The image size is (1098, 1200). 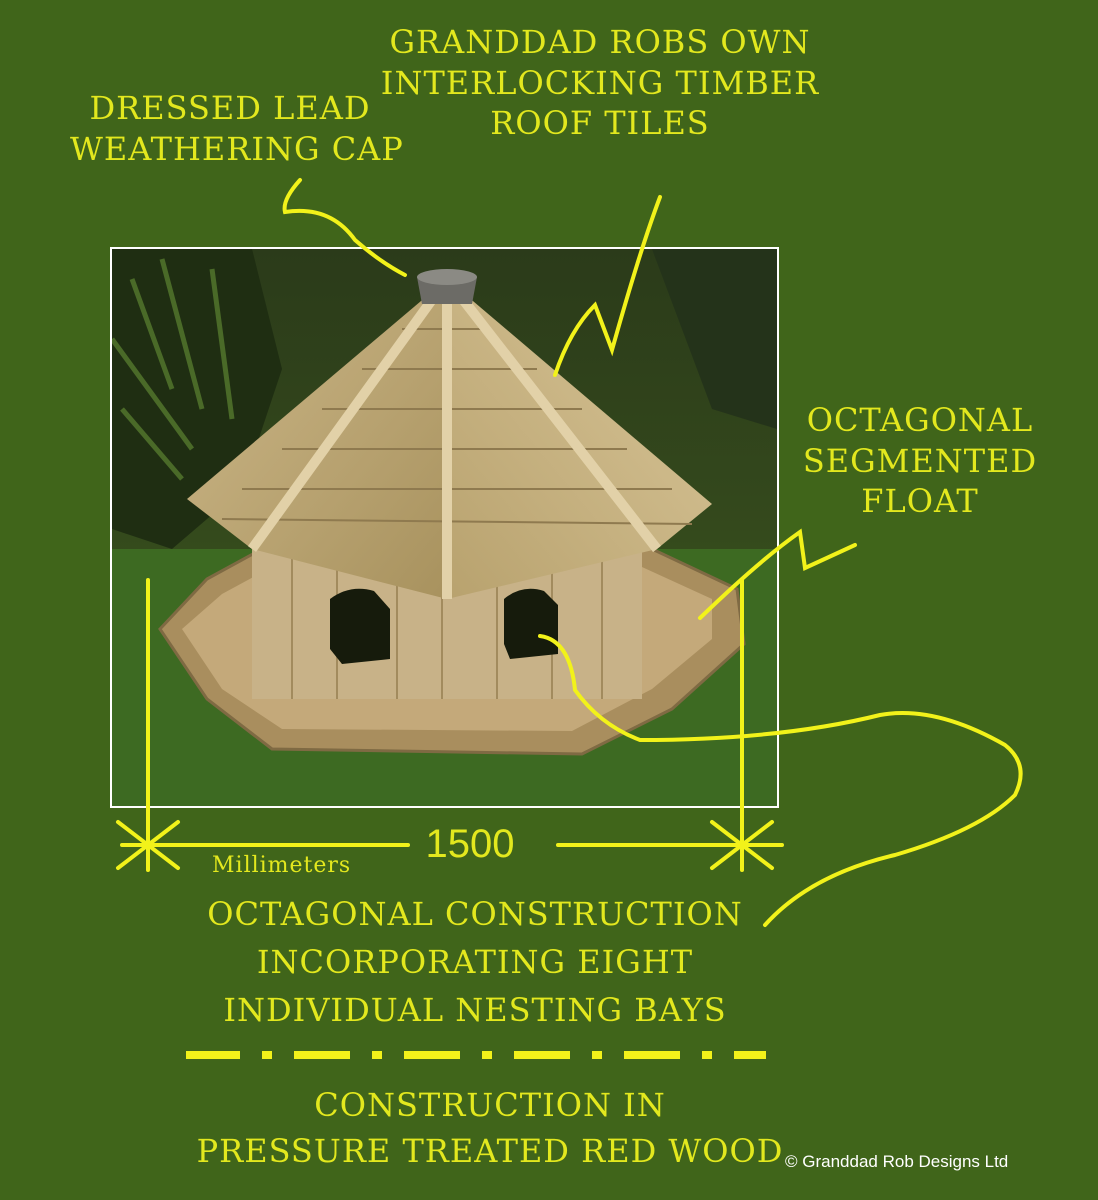 What do you see at coordinates (897, 1161) in the screenshot?
I see `copyright-notice: © Granddad Rob Designs Ltd` at bounding box center [897, 1161].